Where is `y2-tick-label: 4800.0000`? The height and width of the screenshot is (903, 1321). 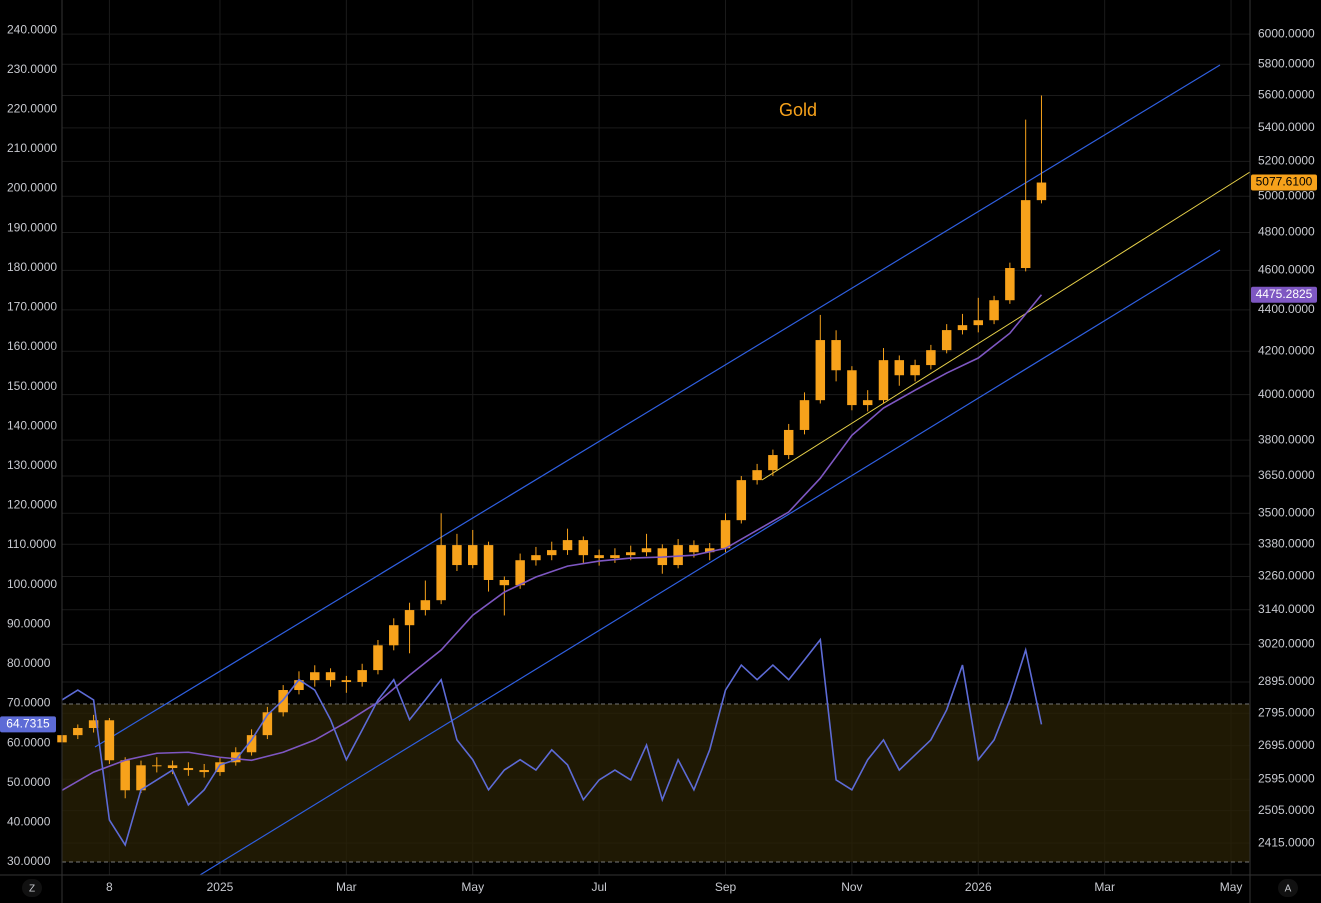
y2-tick-label: 4800.0000 is located at coordinates (1286, 232).